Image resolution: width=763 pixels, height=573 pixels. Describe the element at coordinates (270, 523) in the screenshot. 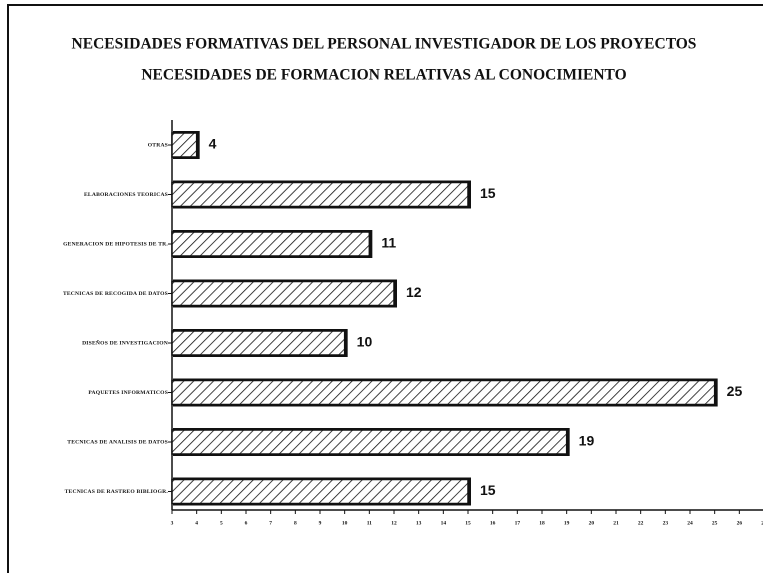

I see `x-tick-label: 7` at that location.